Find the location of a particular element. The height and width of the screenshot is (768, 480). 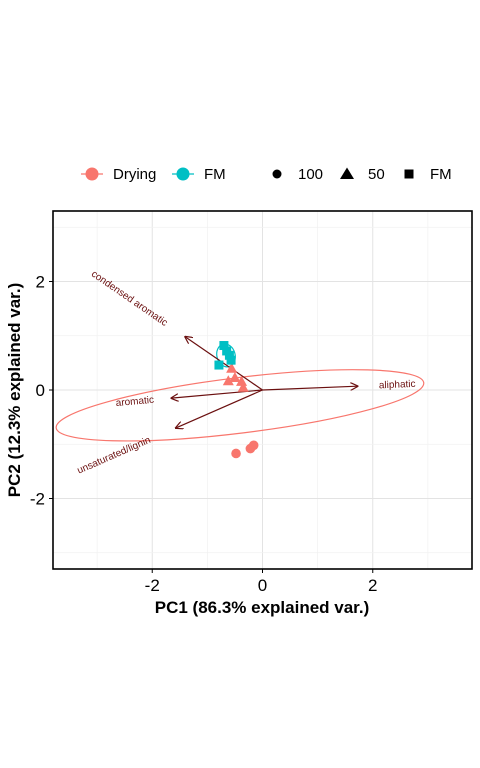

vector-label: aliphatic is located at coordinates (397, 385).